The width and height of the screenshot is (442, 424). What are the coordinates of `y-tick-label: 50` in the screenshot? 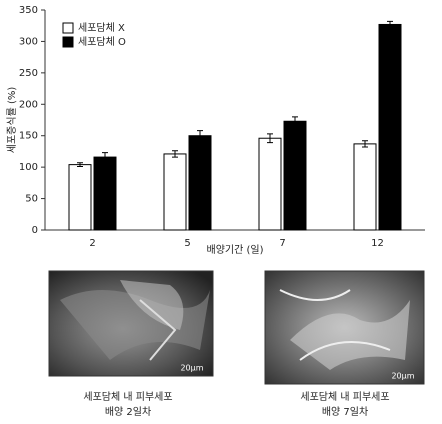 It's located at (31, 199).